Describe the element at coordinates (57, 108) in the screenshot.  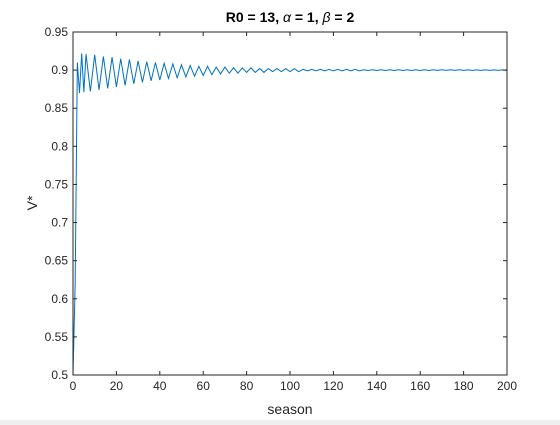
I see `y-tick-label: 0.85` at that location.